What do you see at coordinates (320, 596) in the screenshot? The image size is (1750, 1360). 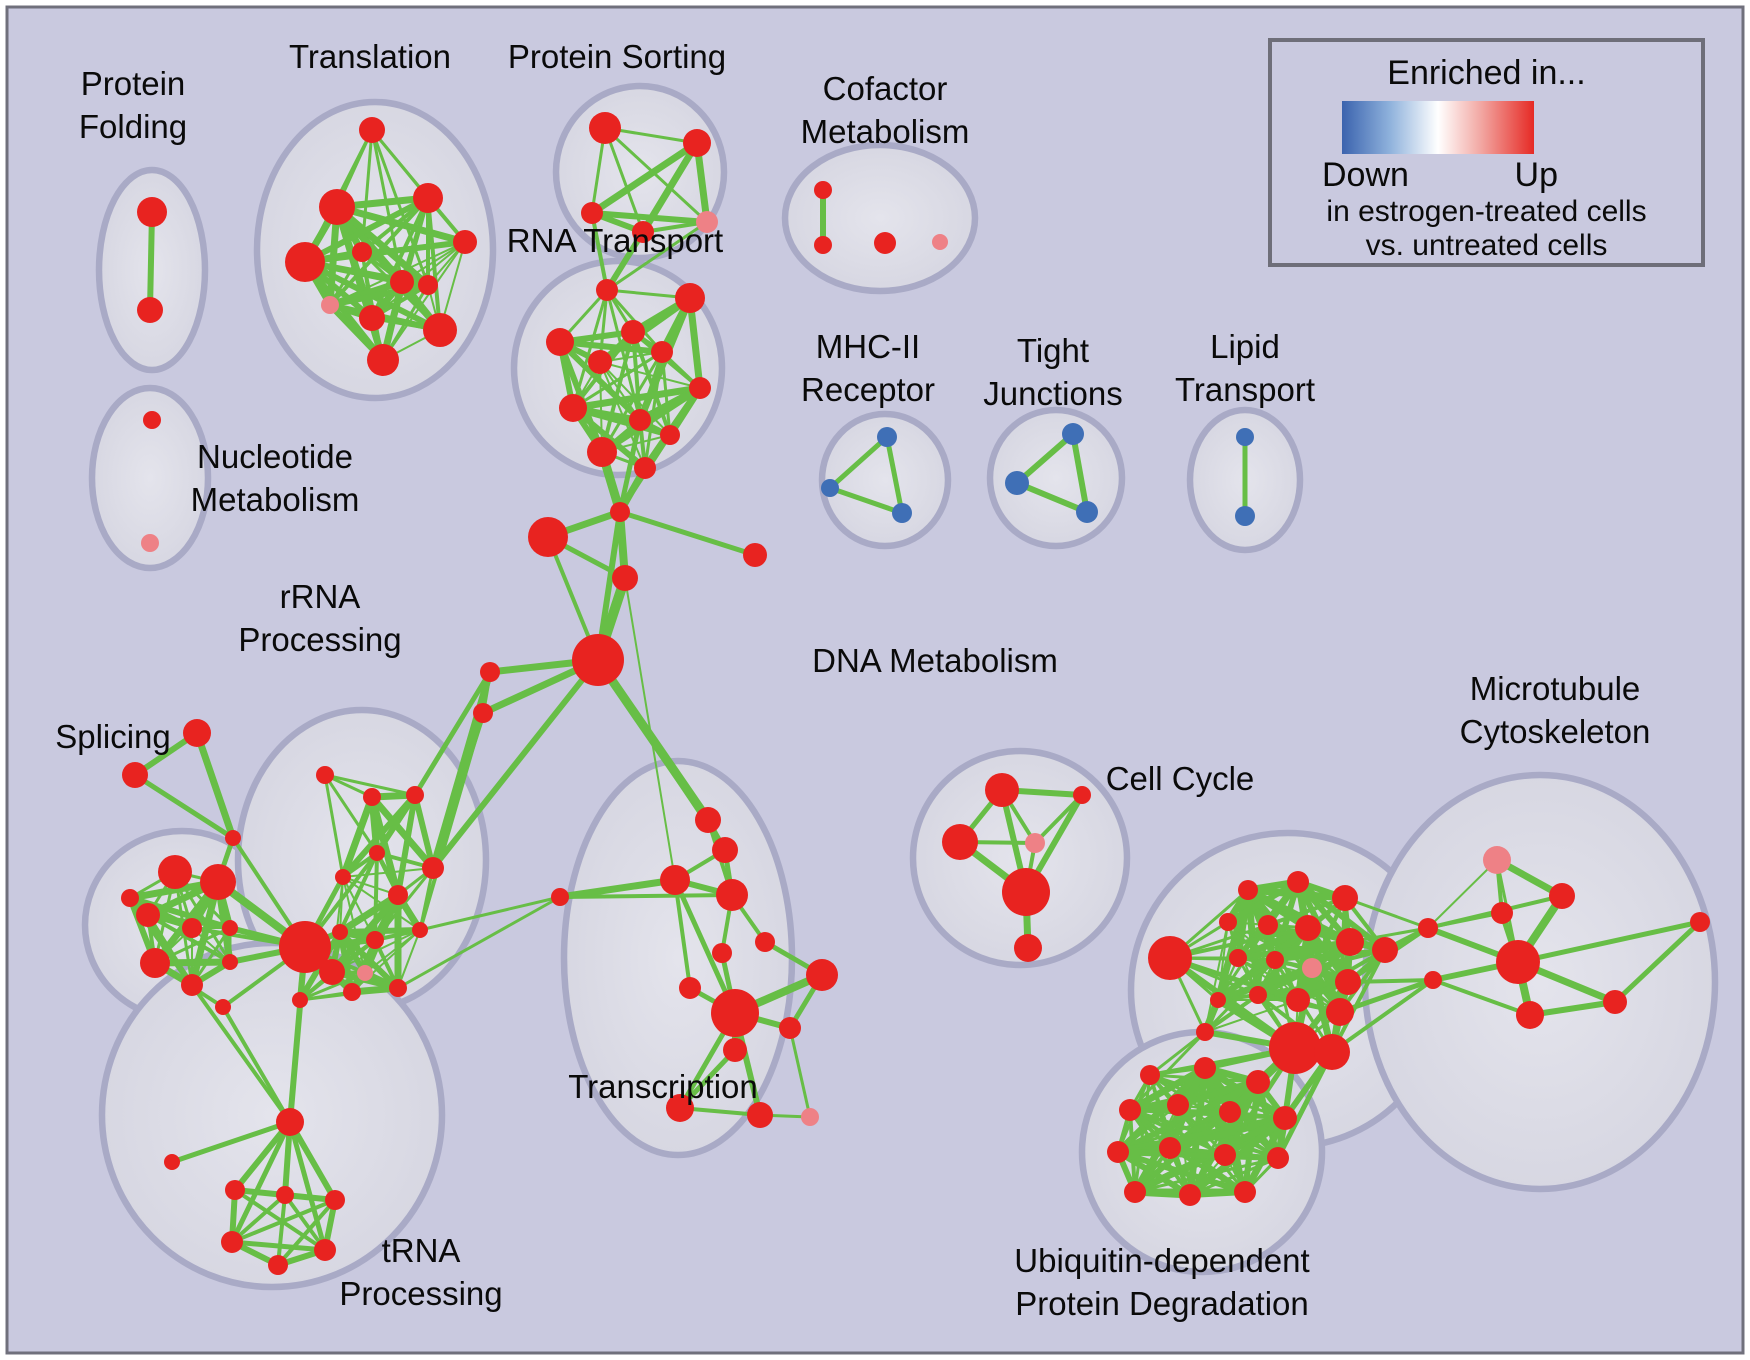 I see `cluster-label-rr: rRNA` at bounding box center [320, 596].